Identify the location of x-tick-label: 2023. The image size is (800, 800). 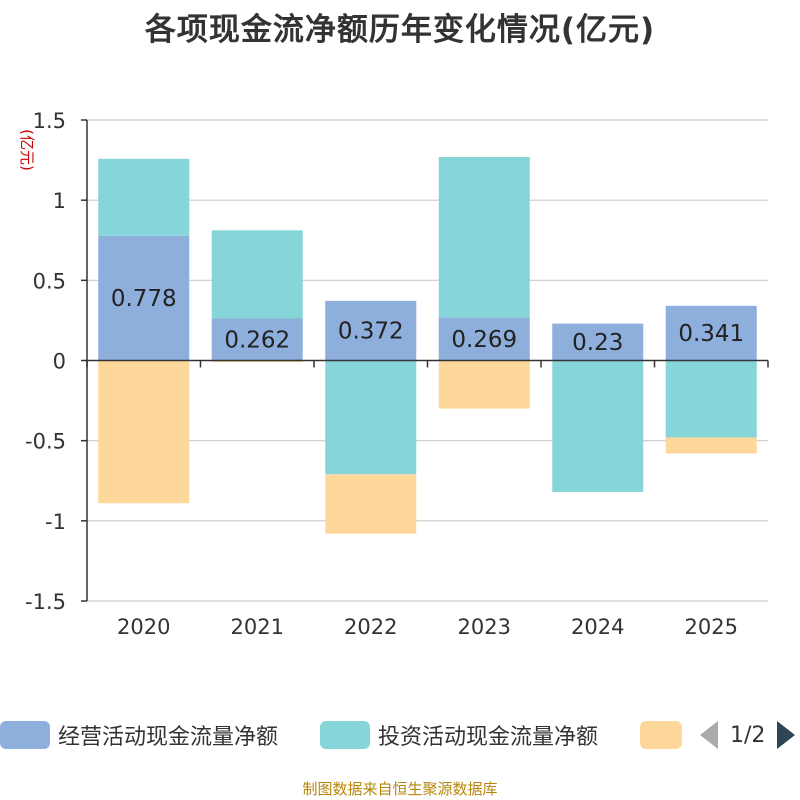
(484, 627).